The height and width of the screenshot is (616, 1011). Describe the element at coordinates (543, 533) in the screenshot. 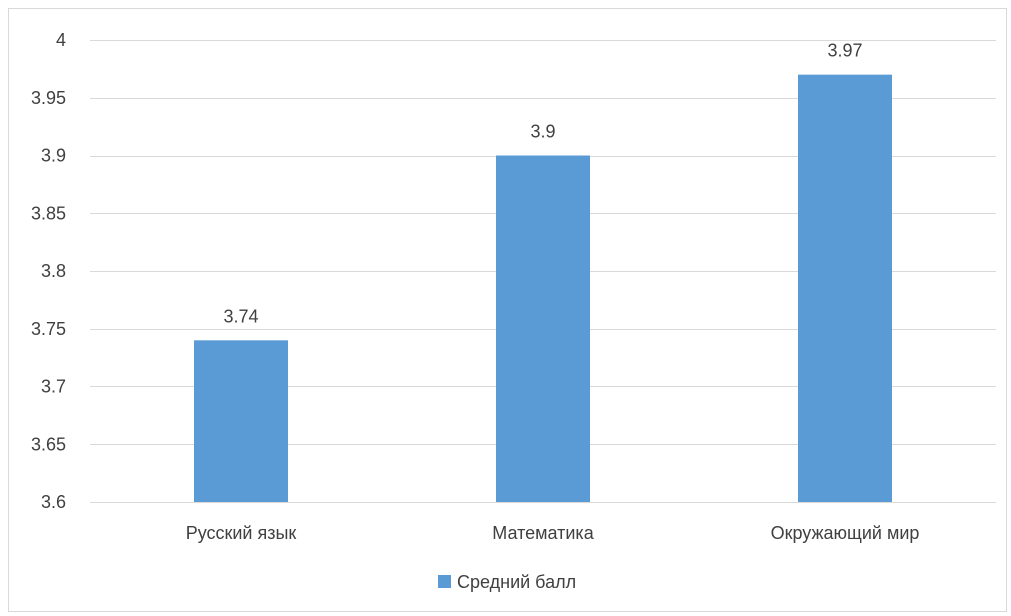

I see `x-category-label: Математика` at that location.